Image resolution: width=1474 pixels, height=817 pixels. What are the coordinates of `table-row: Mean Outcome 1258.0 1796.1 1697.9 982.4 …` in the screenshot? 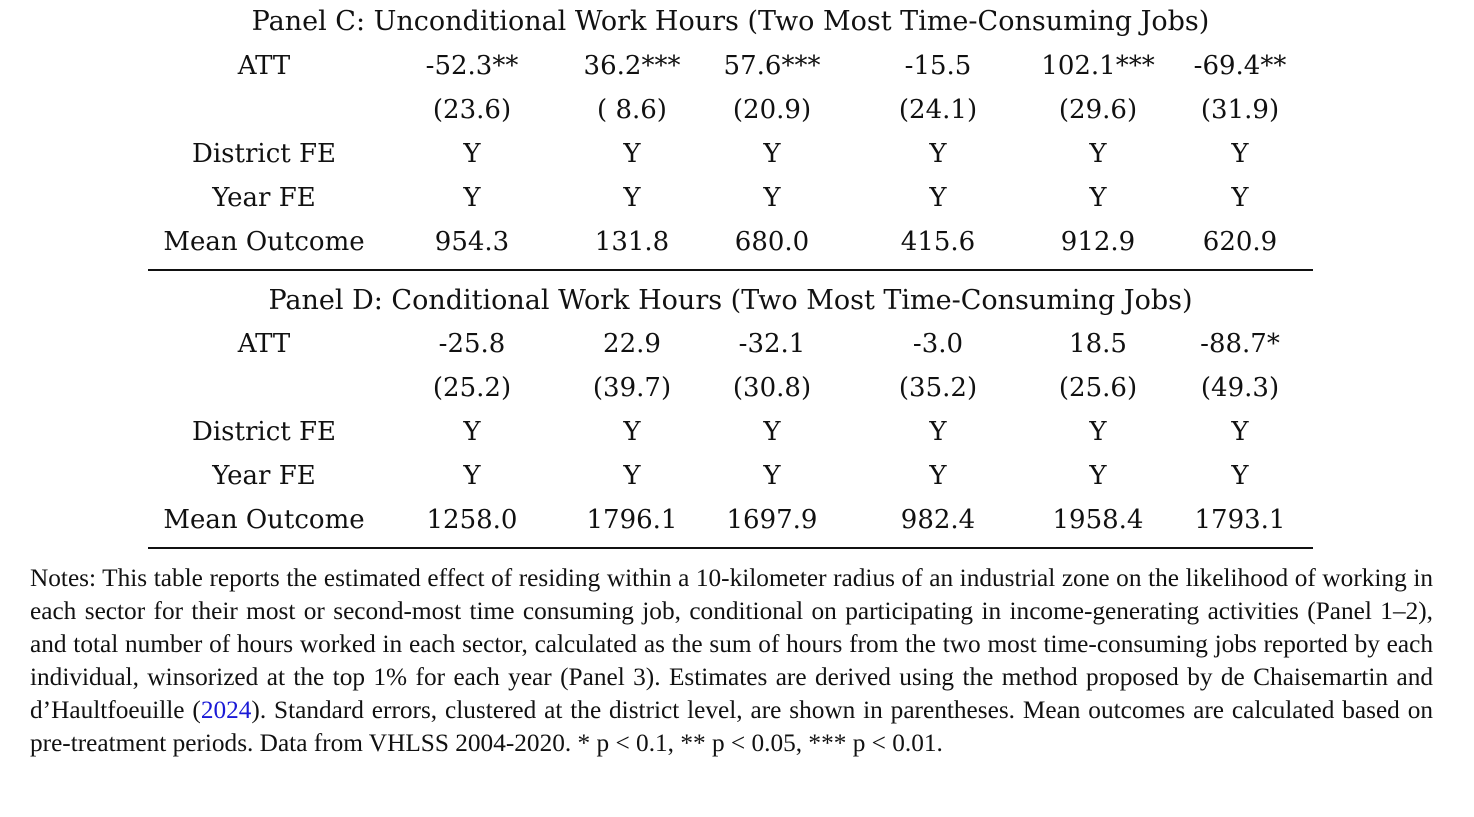 It's located at (730, 520).